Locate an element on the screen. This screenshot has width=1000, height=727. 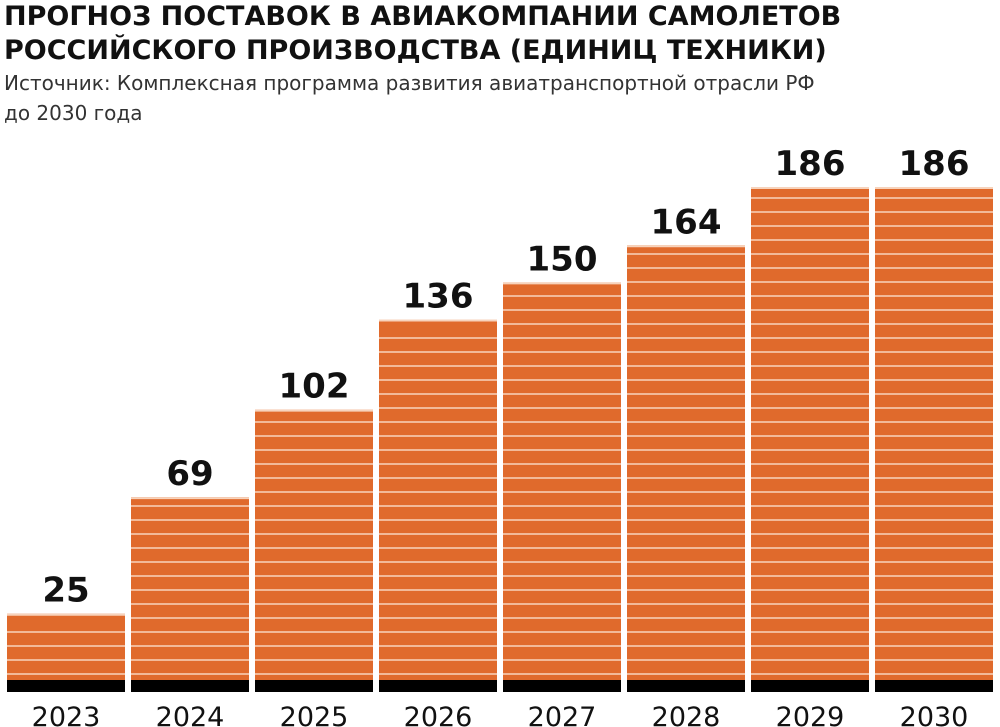
bar-2029 is located at coordinates (810, 433).